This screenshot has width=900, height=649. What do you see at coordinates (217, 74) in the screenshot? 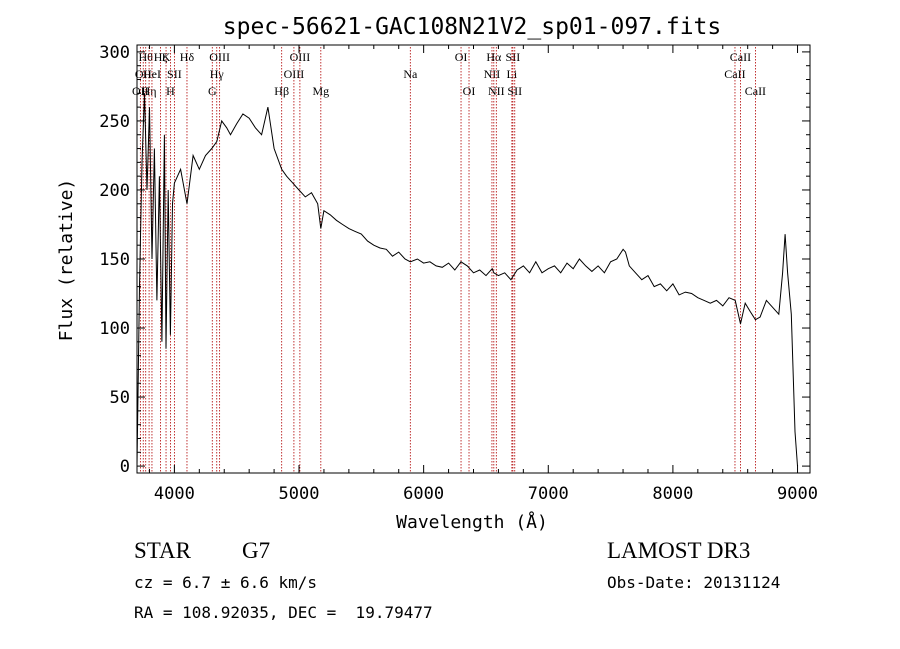
I see `line-label-11: Hγ` at bounding box center [217, 74].